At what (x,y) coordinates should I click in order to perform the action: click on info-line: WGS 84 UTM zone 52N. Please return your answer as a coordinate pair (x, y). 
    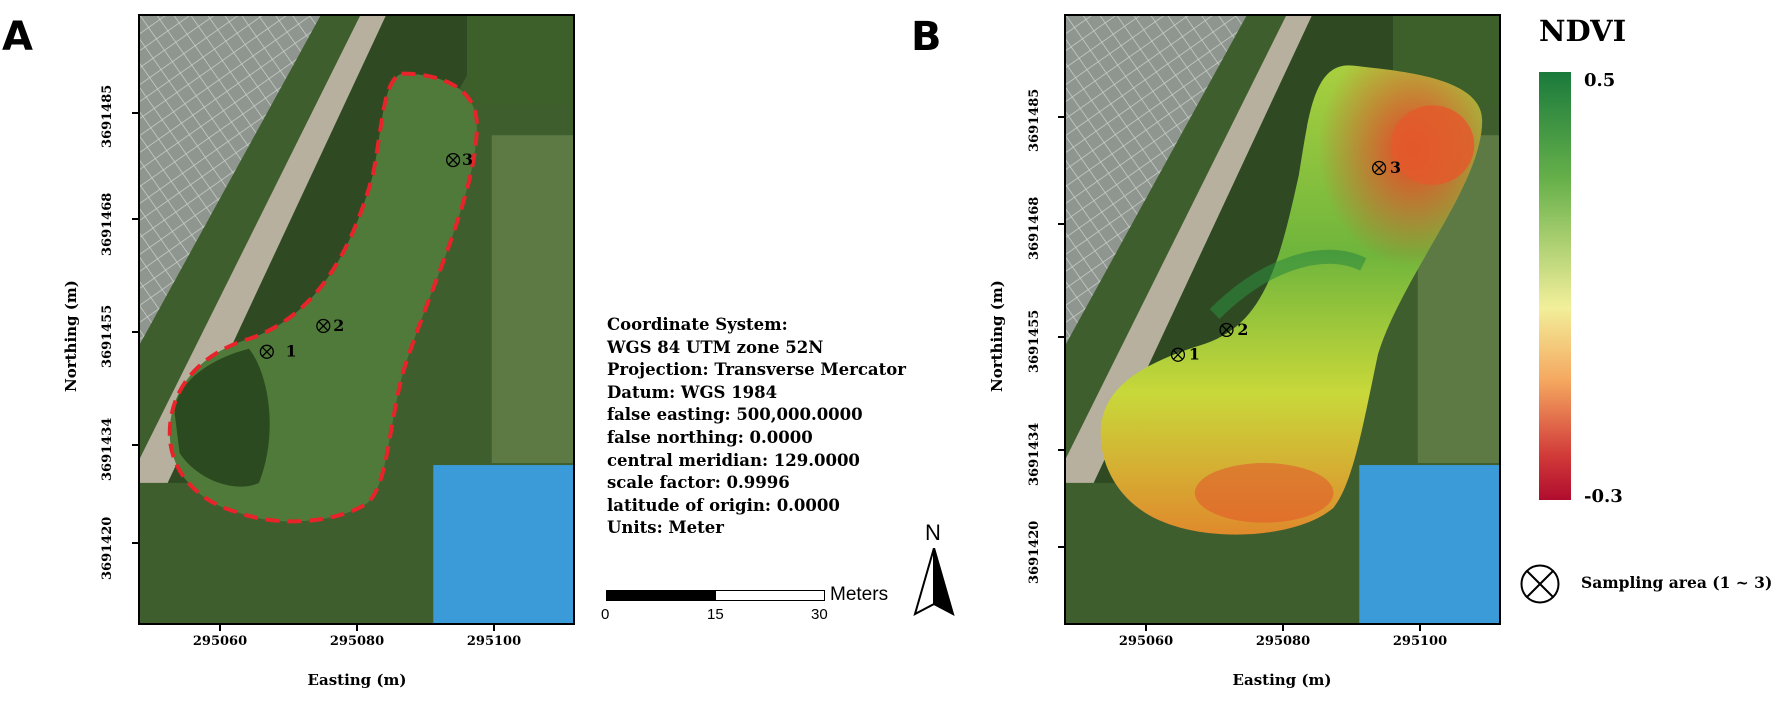
    Looking at the image, I should click on (715, 347).